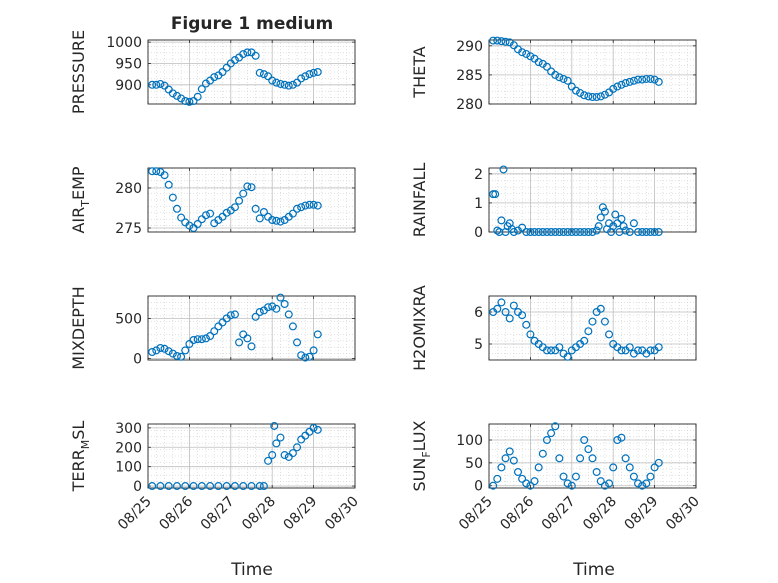  I want to click on x-axis-label-right: Time, so click(593, 570).